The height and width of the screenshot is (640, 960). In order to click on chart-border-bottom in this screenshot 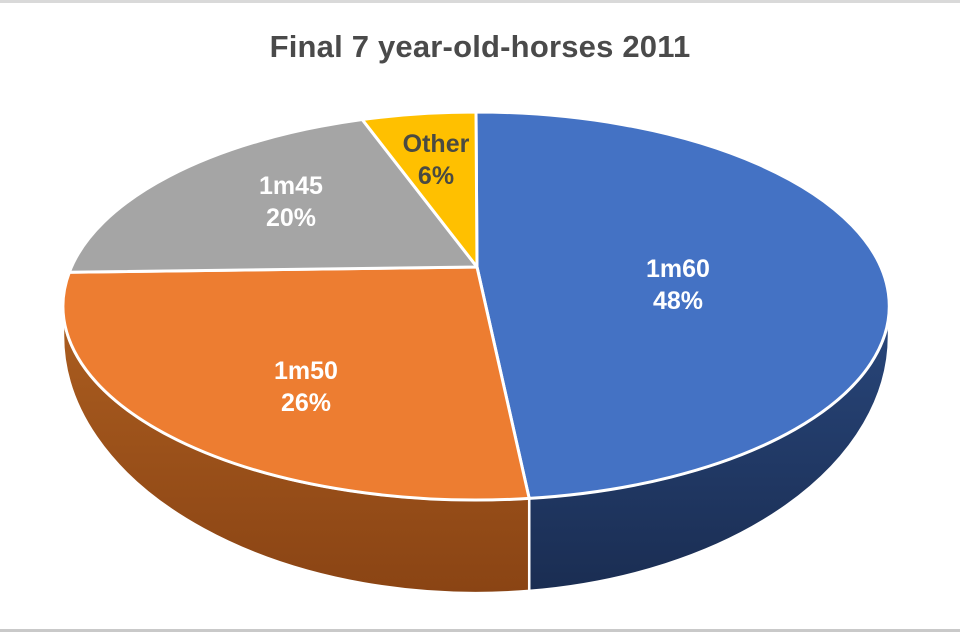, I will do `click(480, 630)`.